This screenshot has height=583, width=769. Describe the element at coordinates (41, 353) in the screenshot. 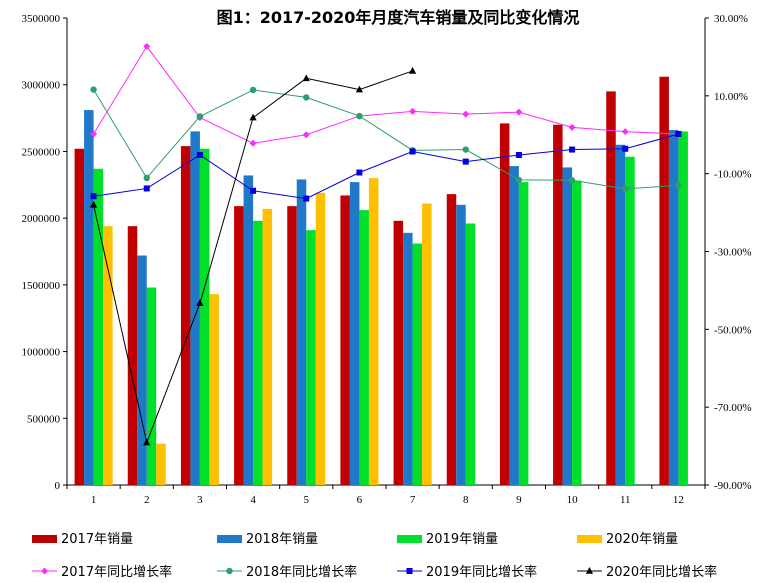

I see `y-tick-label: 1000000` at that location.